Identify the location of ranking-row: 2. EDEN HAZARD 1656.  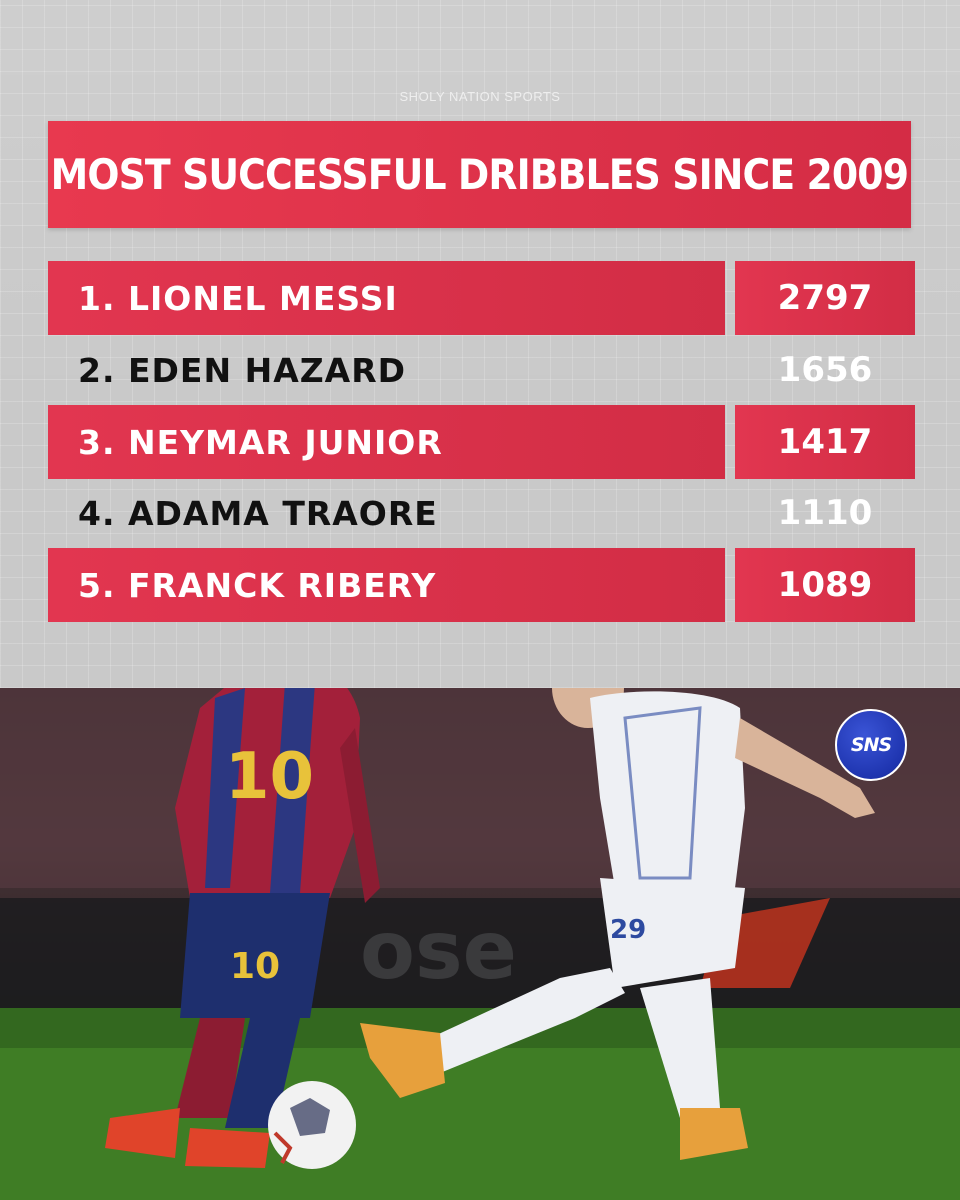
(481, 370).